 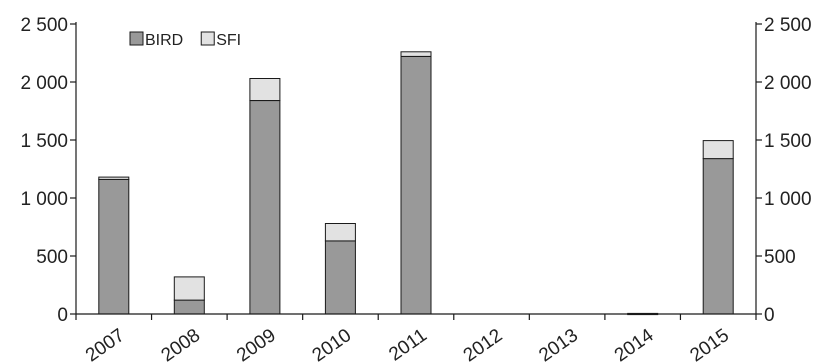 What do you see at coordinates (340, 277) in the screenshot?
I see `bar-bird-2010` at bounding box center [340, 277].